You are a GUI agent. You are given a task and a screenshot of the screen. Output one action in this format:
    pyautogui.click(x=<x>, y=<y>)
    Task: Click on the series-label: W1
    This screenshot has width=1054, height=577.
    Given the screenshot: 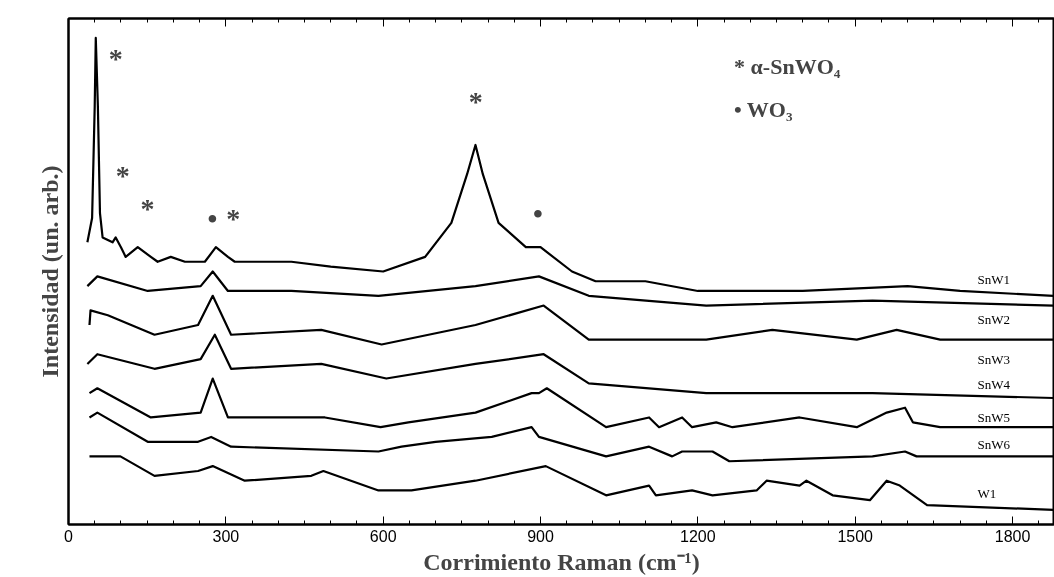 What is the action you would take?
    pyautogui.click(x=987, y=494)
    